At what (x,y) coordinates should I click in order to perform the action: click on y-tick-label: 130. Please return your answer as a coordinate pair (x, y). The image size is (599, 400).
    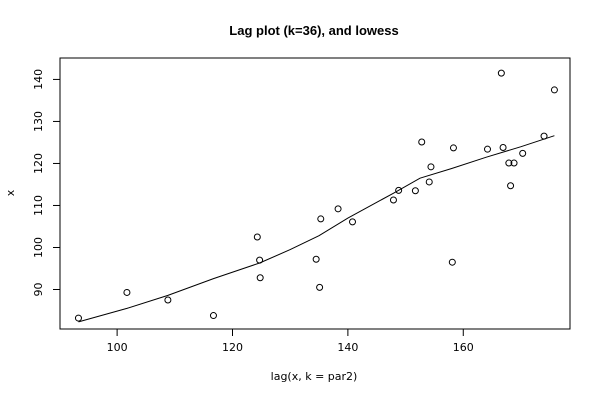
    Looking at the image, I should click on (38, 121).